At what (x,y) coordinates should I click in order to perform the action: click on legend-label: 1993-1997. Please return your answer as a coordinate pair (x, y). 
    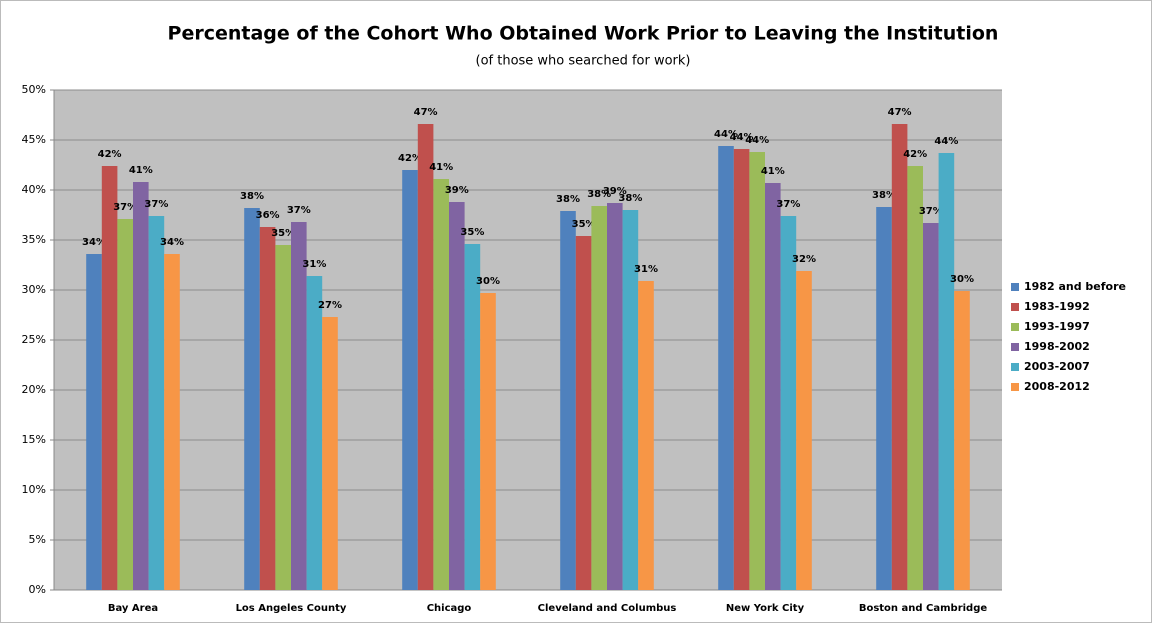
    Looking at the image, I should click on (1057, 326).